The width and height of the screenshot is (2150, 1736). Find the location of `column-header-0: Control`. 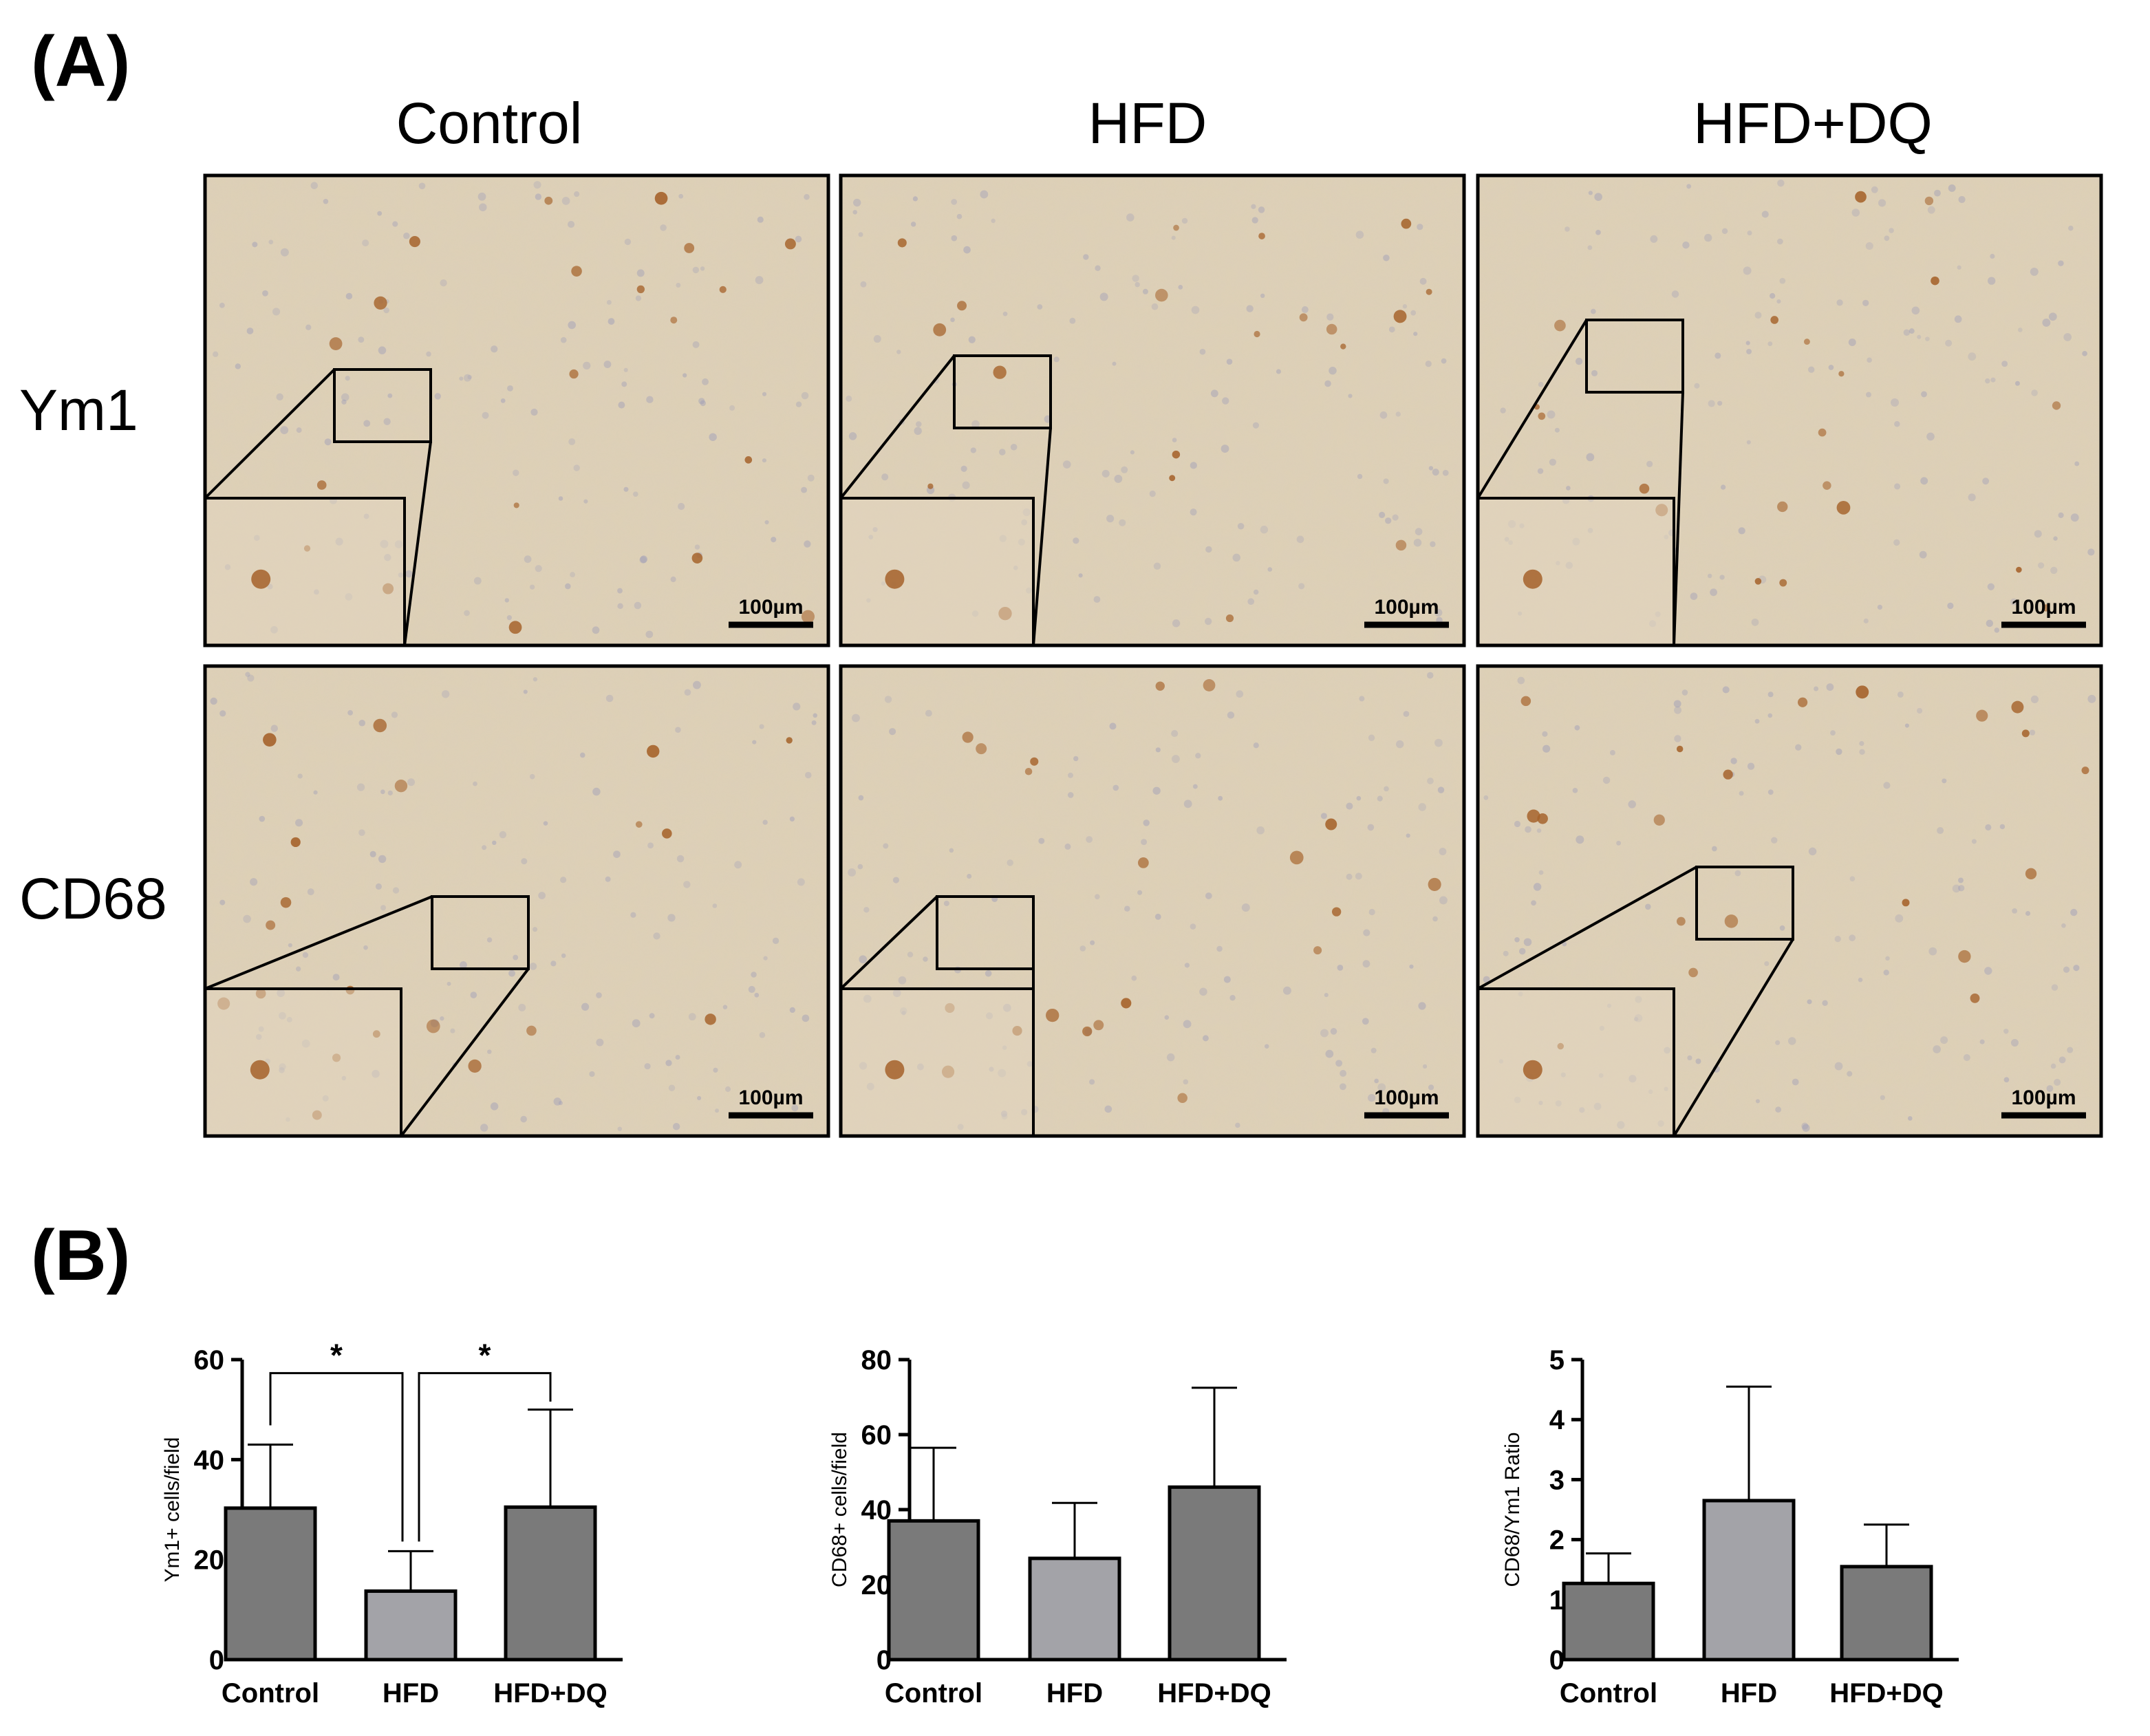

column-header-0: Control is located at coordinates (489, 123).